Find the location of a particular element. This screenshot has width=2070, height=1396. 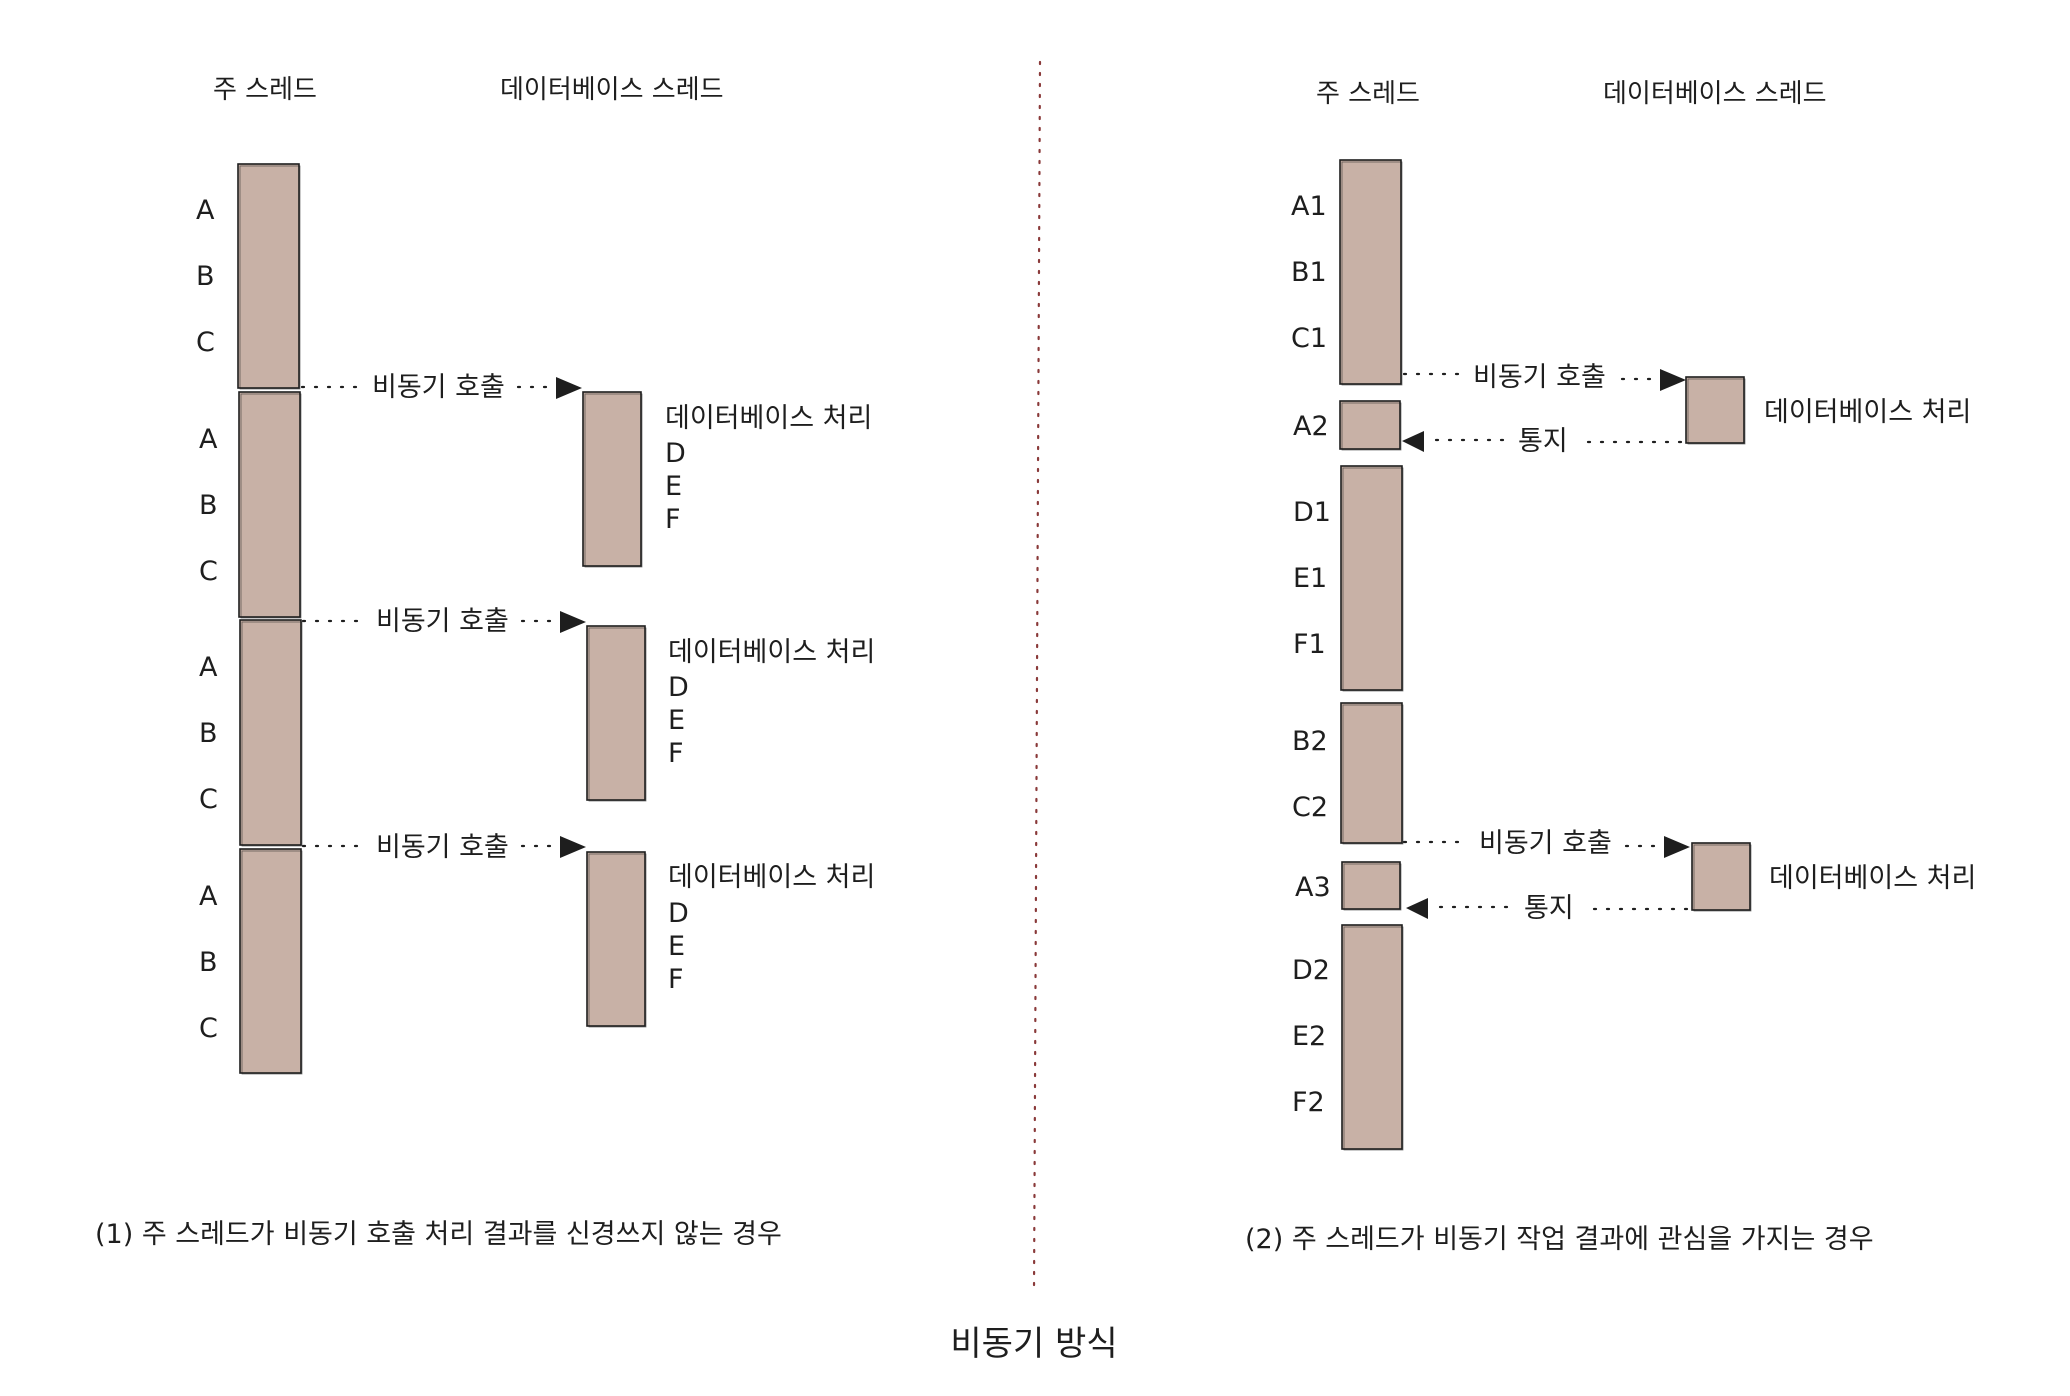

left-async-call-2: 비동기 호출 is located at coordinates (443, 621).